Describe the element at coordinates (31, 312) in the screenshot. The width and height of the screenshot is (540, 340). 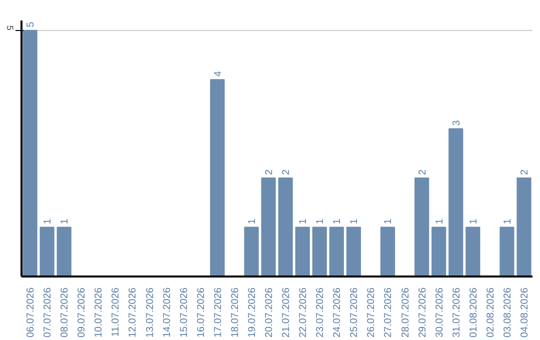
I see `x-tick-label: 06.07.2026` at that location.